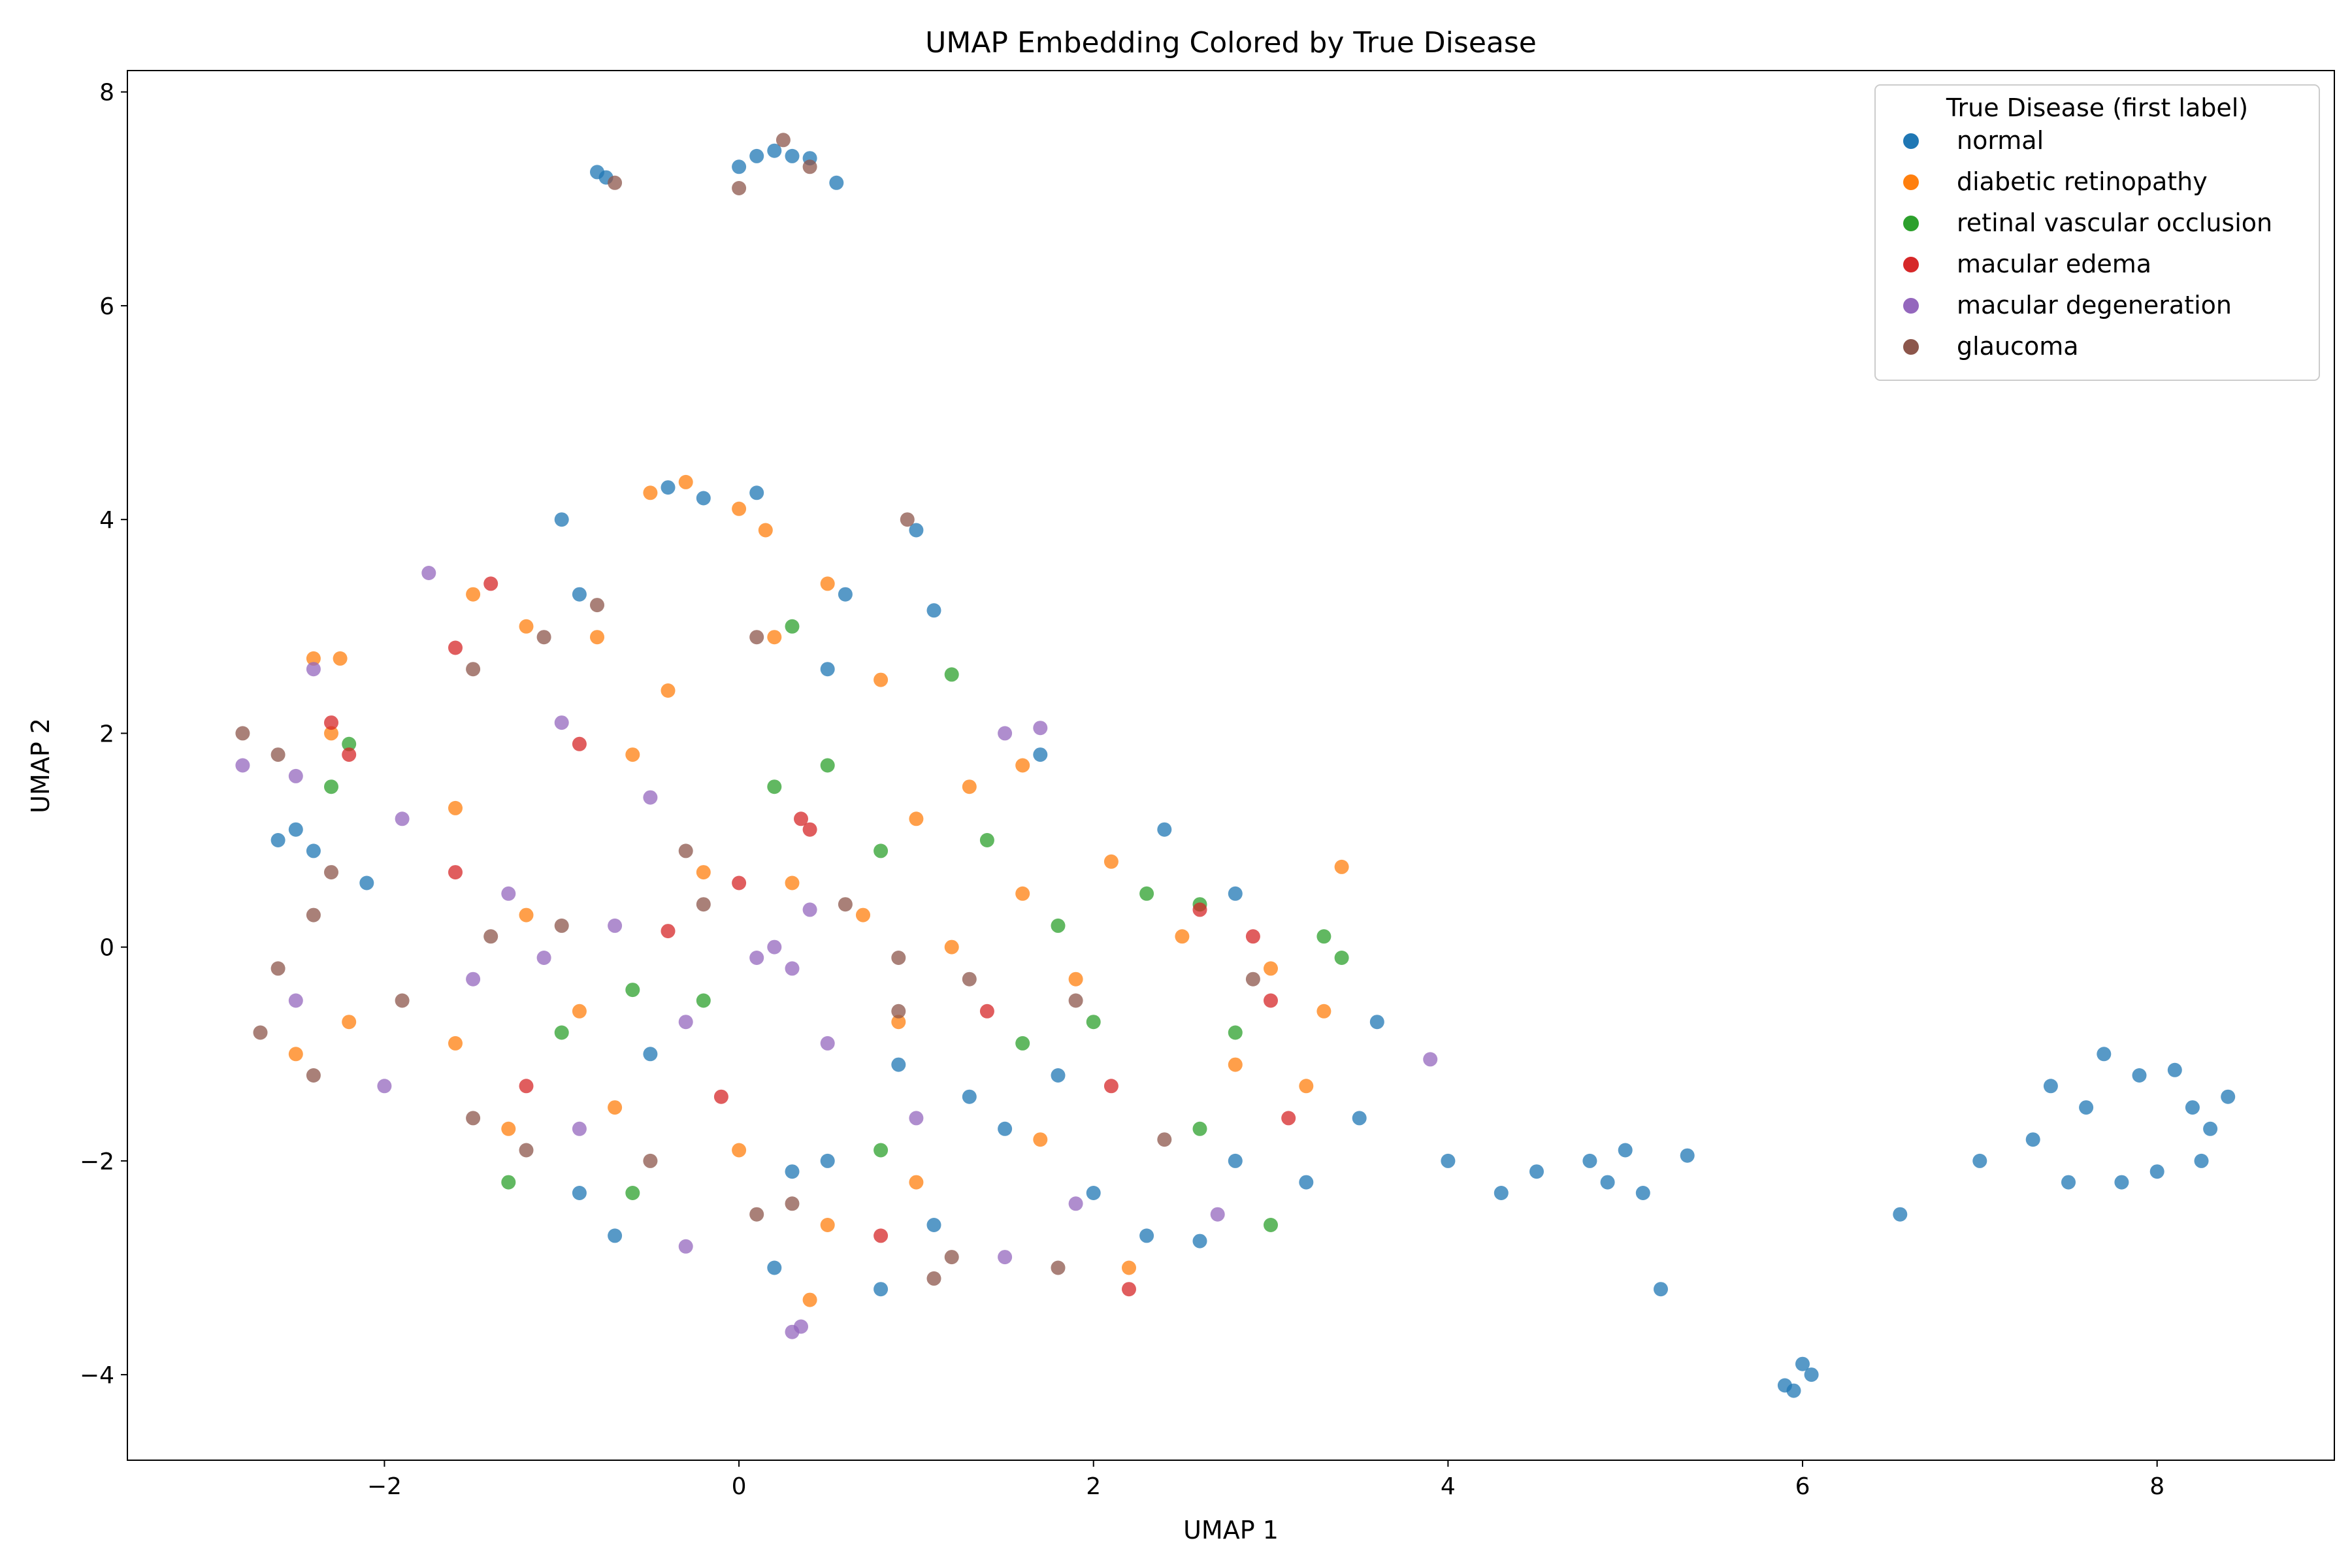 The height and width of the screenshot is (1568, 2352). What do you see at coordinates (2097, 107) in the screenshot?
I see `legend-title: True Disease (first label)` at bounding box center [2097, 107].